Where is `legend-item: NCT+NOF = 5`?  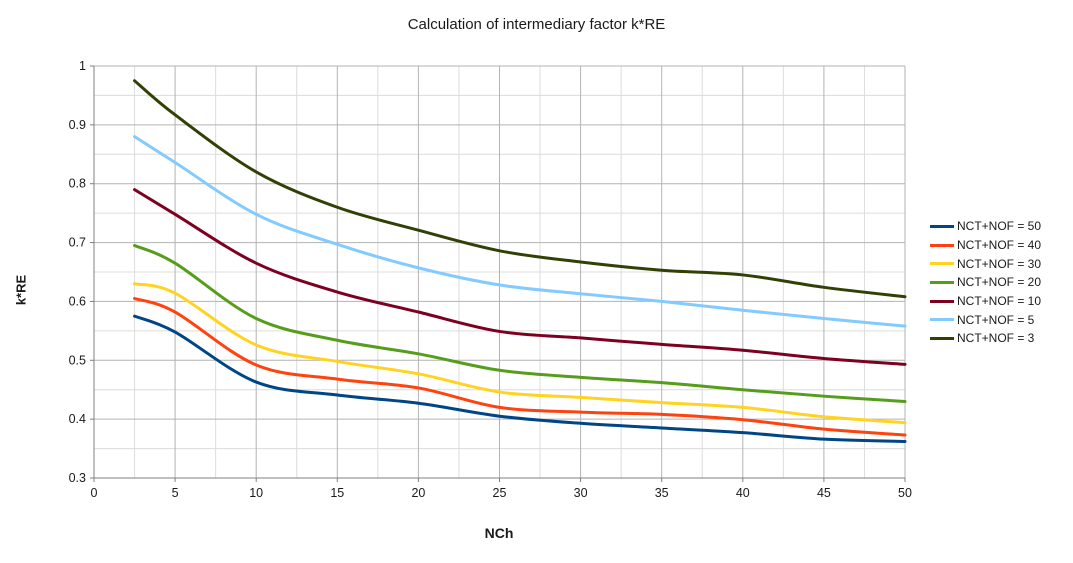
legend-item: NCT+NOF = 5 is located at coordinates (985, 319).